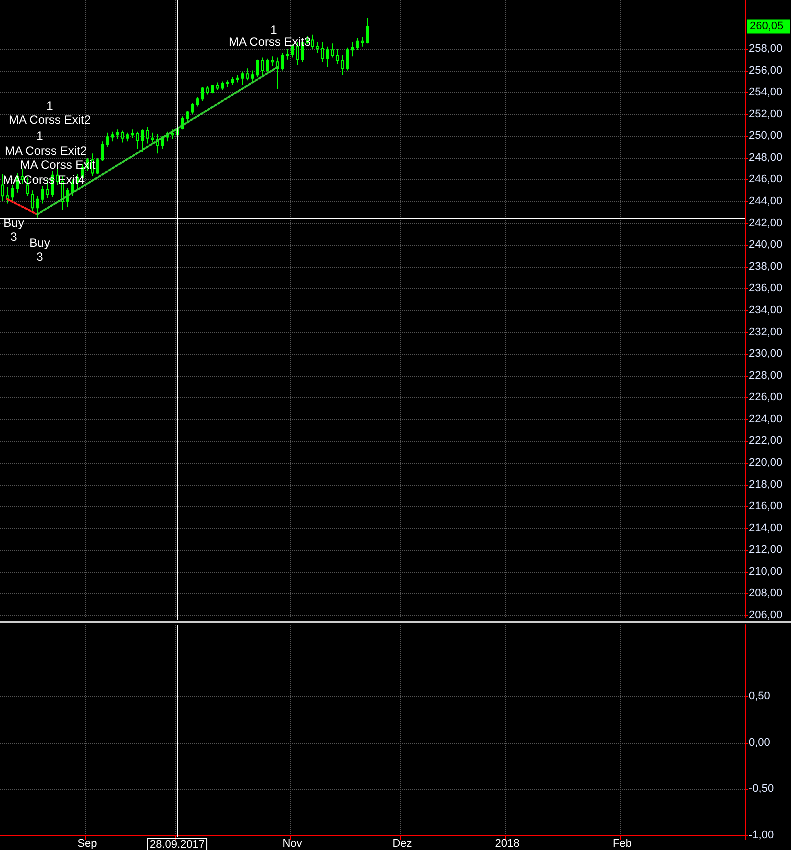 The height and width of the screenshot is (850, 791). I want to click on y-tick-label: 224,00, so click(766, 419).